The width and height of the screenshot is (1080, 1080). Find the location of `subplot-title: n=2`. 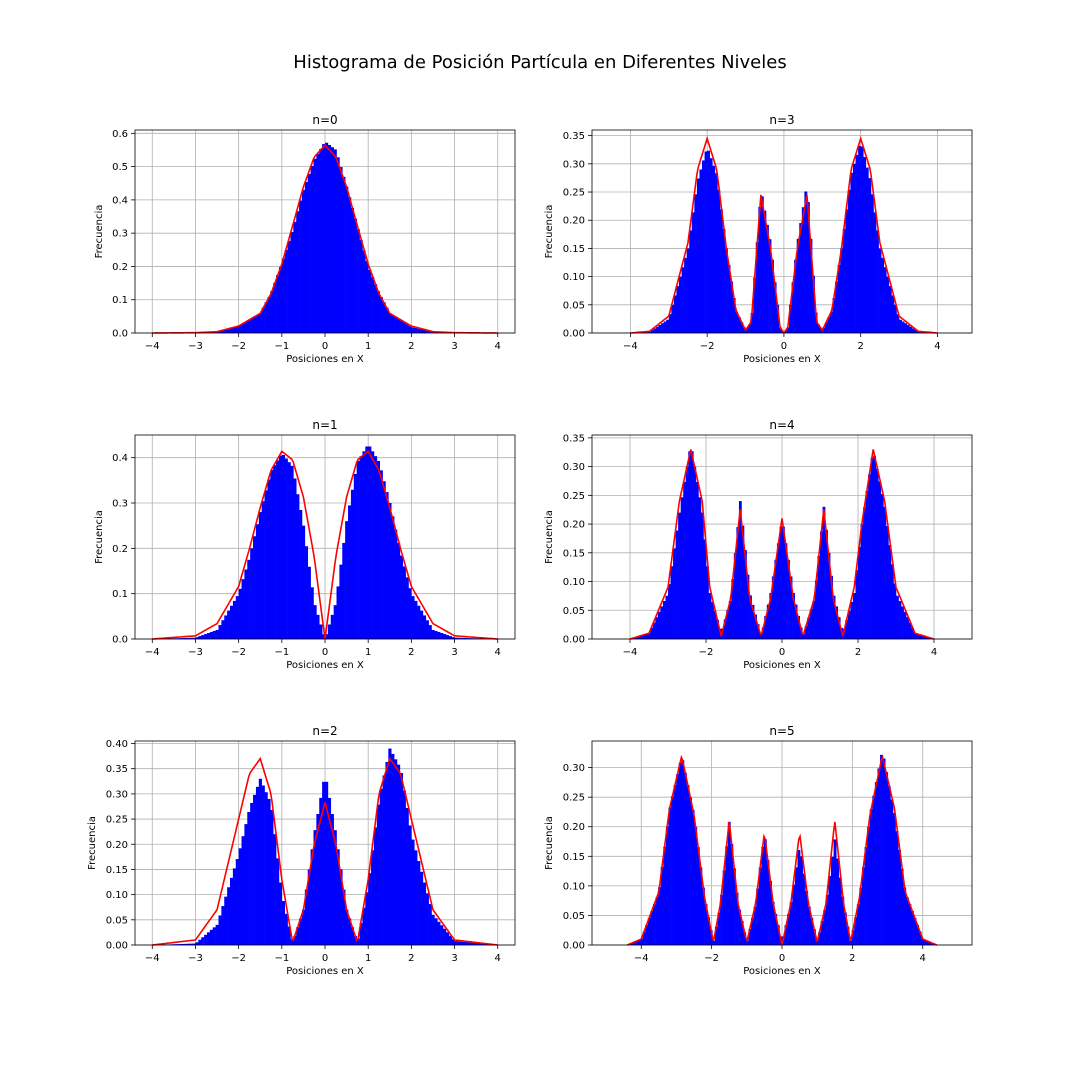

subplot-title: n=2 is located at coordinates (324, 731).